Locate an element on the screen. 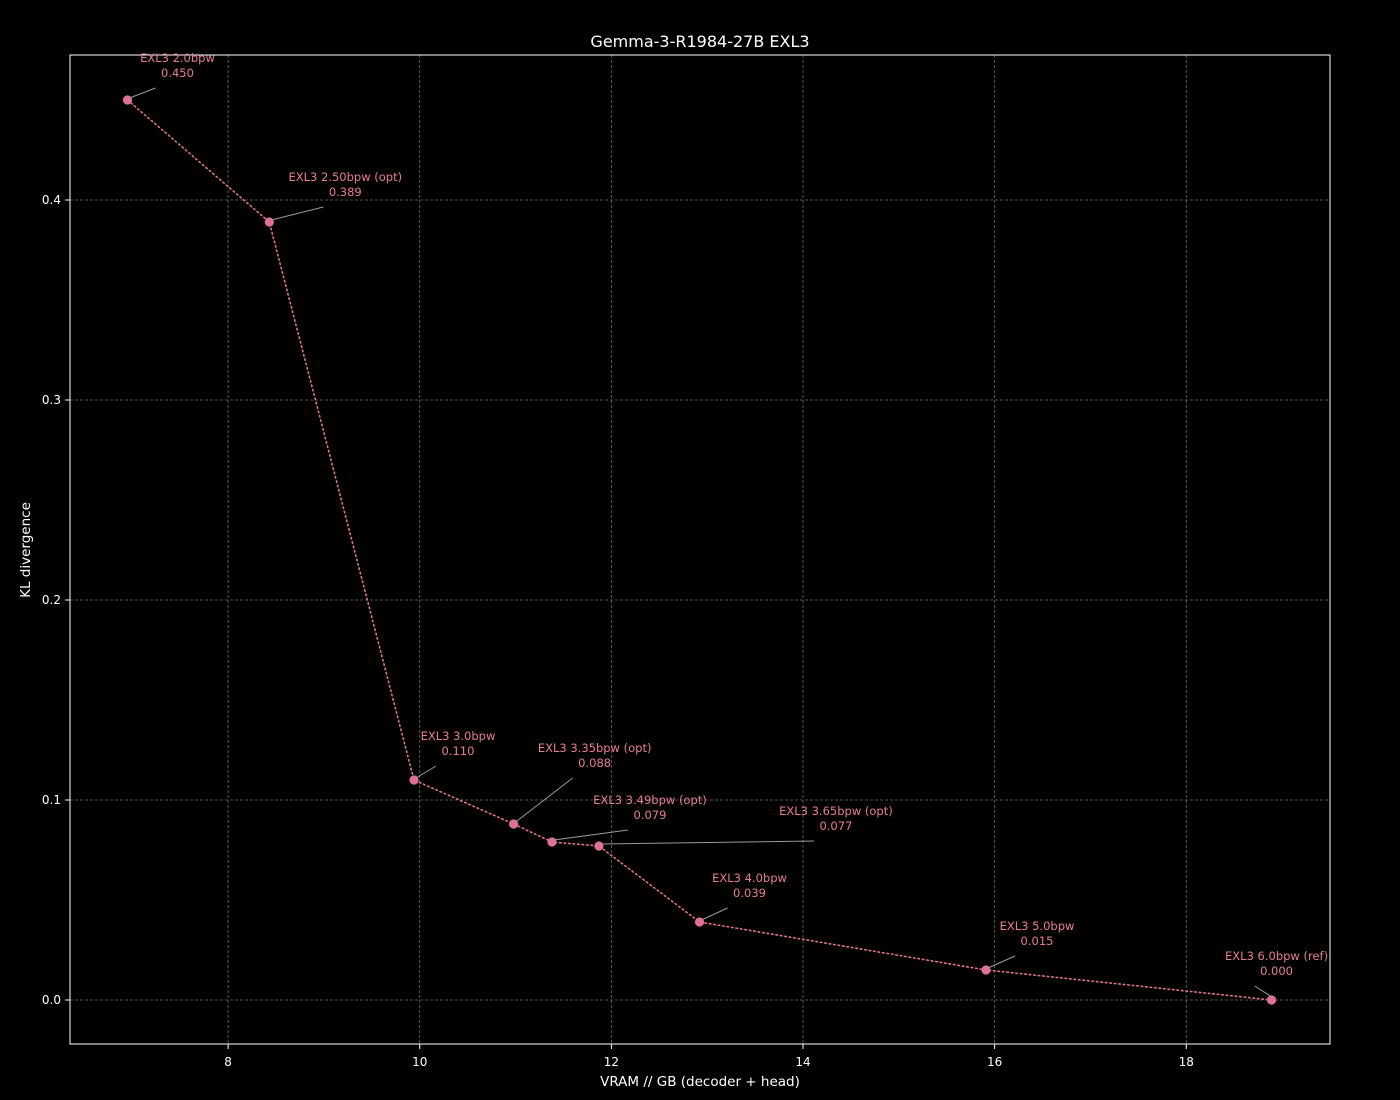 The height and width of the screenshot is (1100, 1400). point-value-label: 0.389 is located at coordinates (345, 192).